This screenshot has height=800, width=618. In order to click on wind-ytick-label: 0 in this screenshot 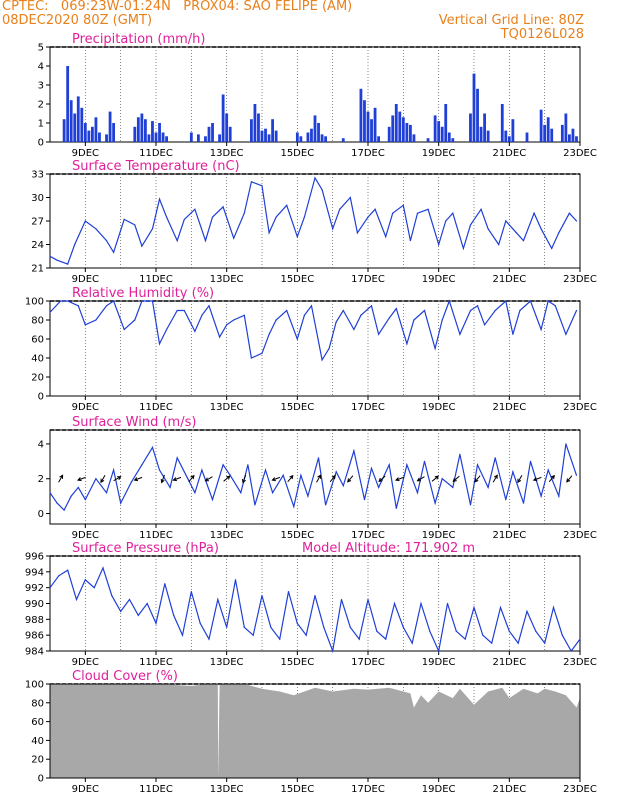, I will do `click(41, 514)`.